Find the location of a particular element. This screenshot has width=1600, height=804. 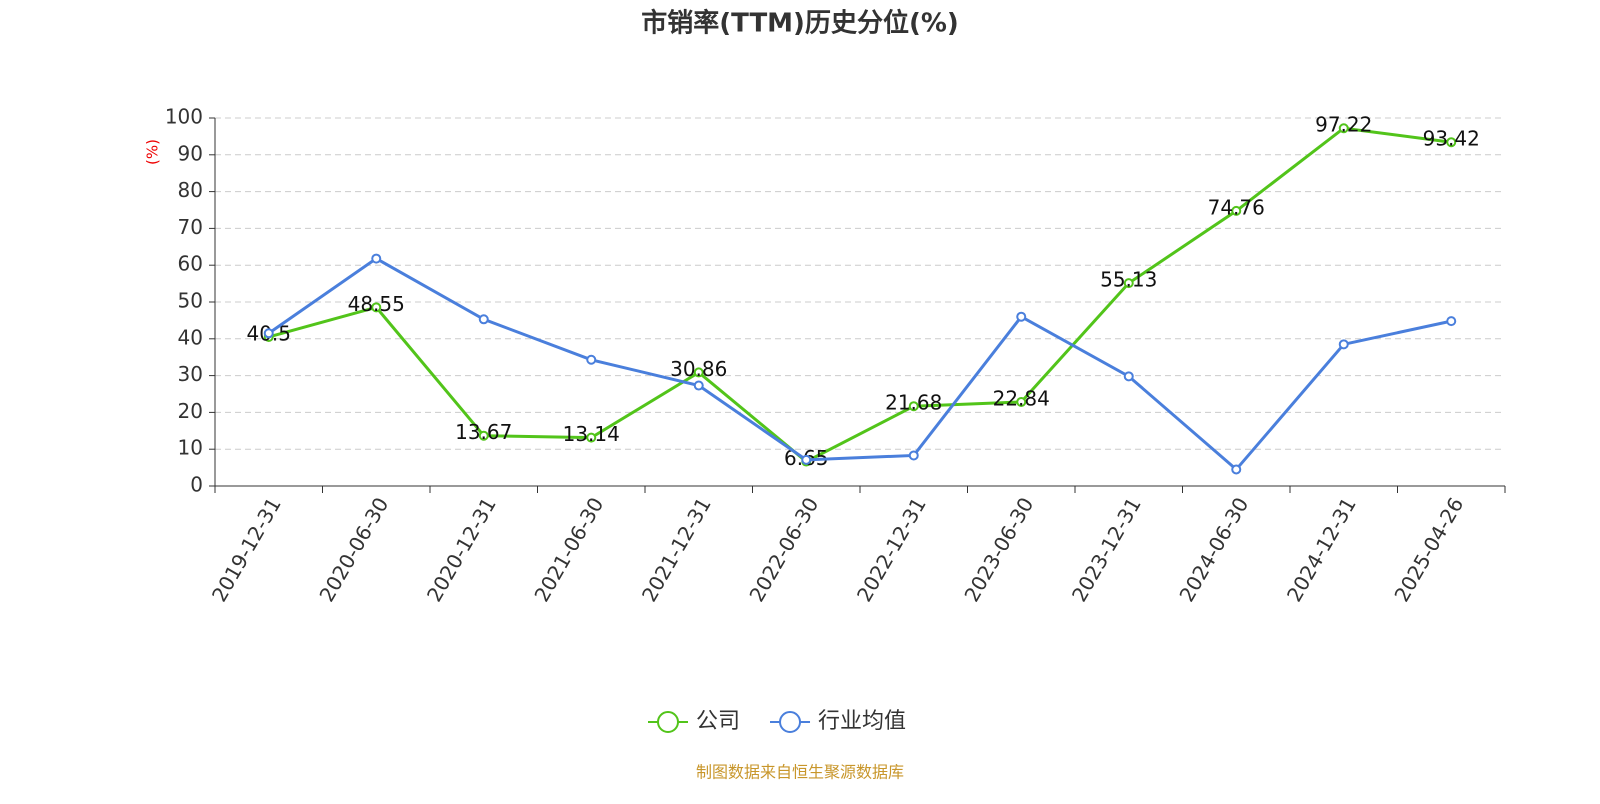

y-tick-label: 100 is located at coordinates (184, 117).